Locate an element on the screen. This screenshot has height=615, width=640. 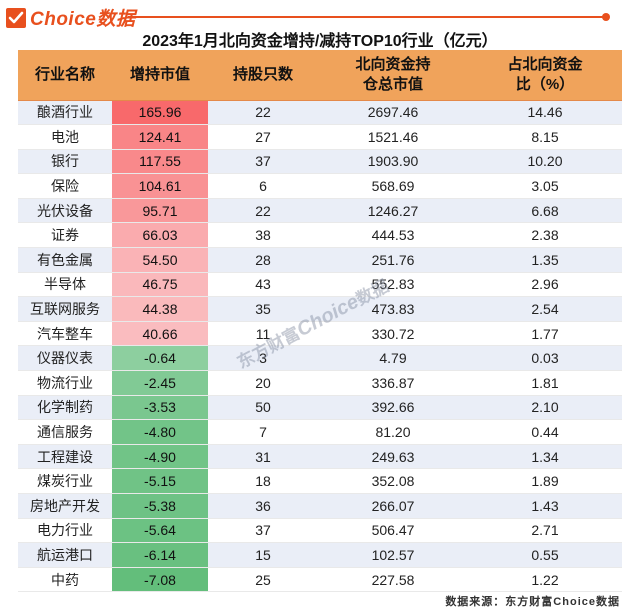
table-row: 汽车整车 40.66 11 330.72 1.77 is located at coordinates (320, 334).